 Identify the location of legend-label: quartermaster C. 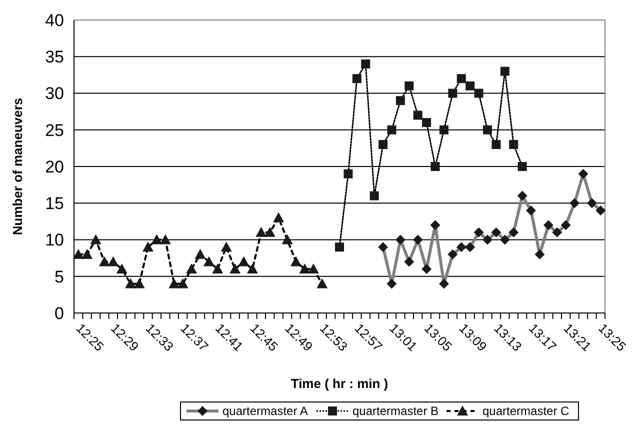
(526, 411).